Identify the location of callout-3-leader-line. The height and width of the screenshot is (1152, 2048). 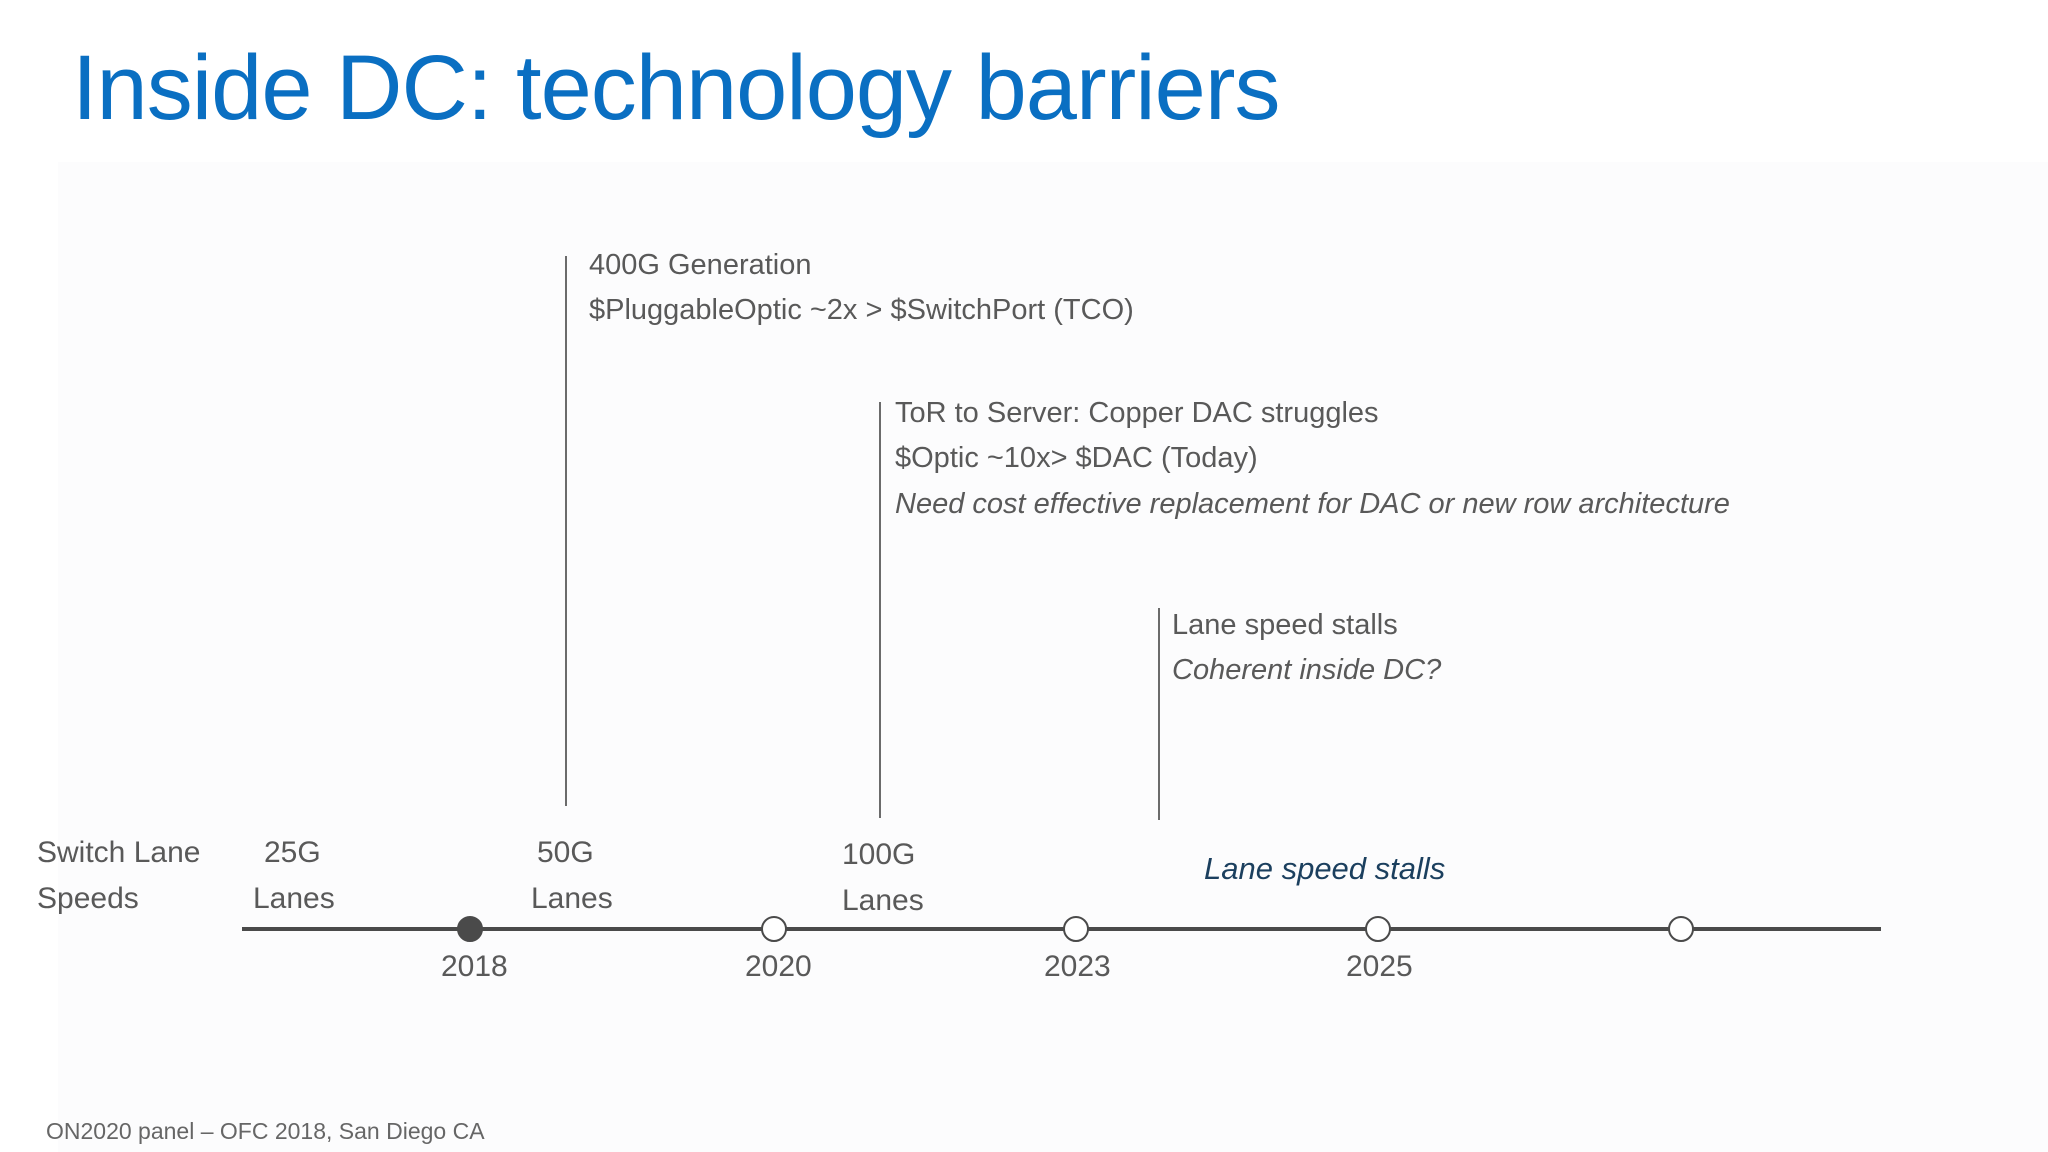
(1159, 714).